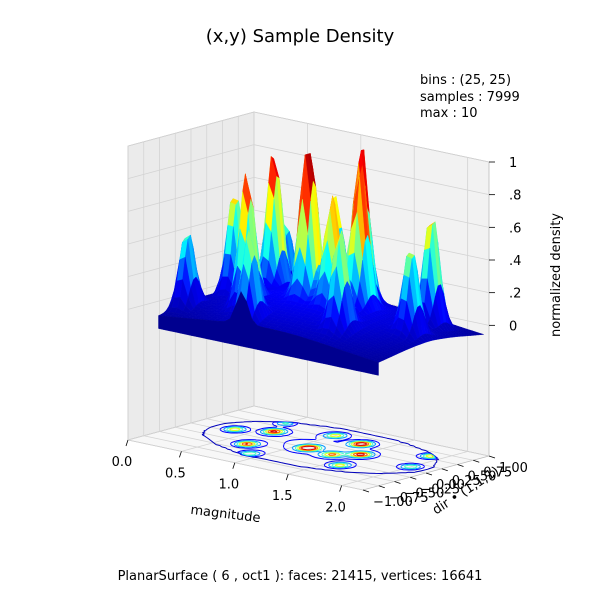  I want to click on y-tick-label: 1.00, so click(513, 468).